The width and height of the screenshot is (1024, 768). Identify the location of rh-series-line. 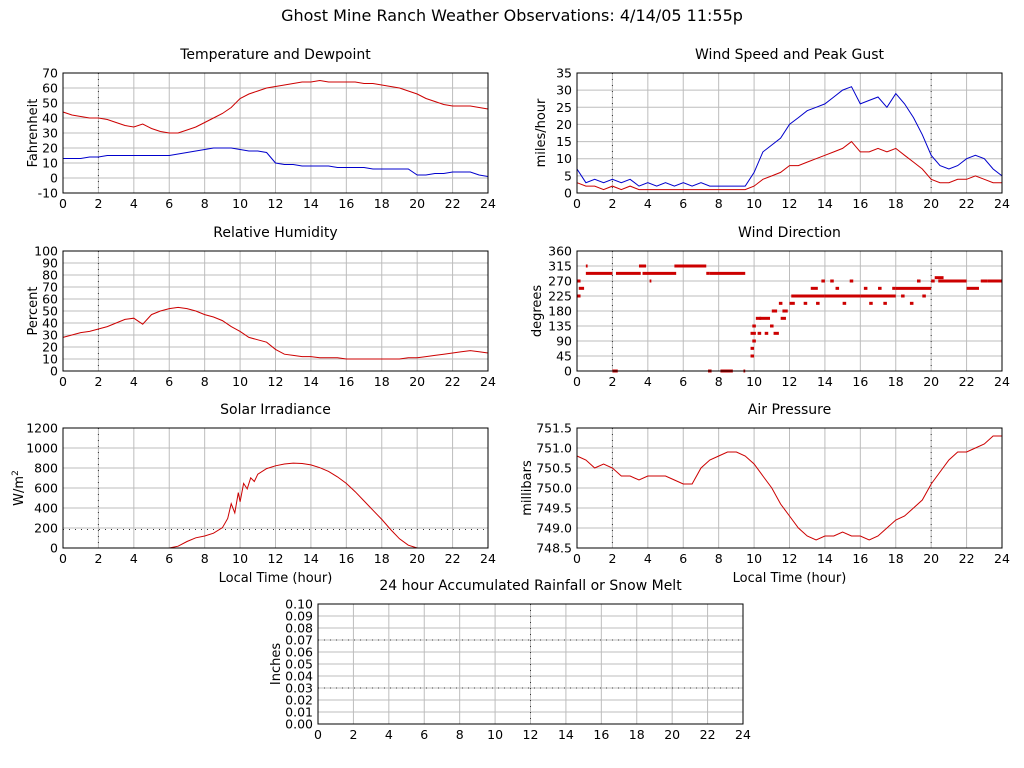
(275, 333).